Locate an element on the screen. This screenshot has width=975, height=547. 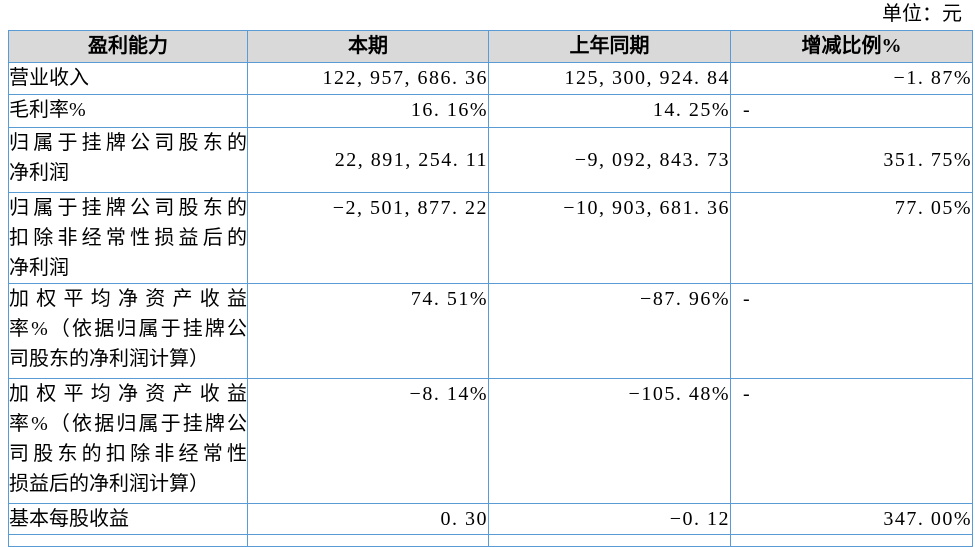
prior-period-cell: −0. 12 is located at coordinates (609, 519).